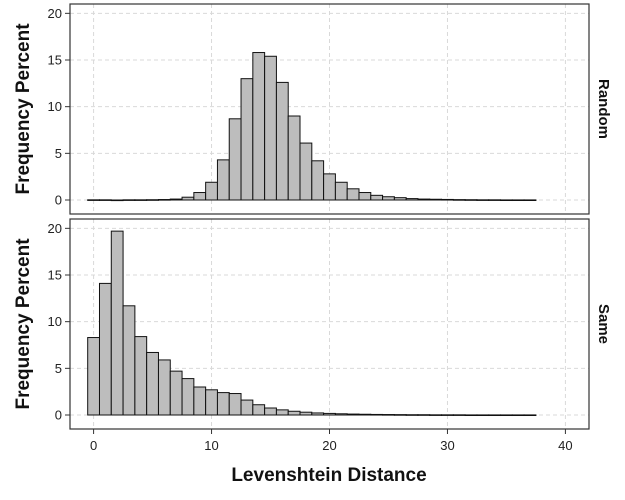 This screenshot has height=500, width=625. Describe the element at coordinates (93, 445) in the screenshot. I see `x-tick-label: 0` at that location.